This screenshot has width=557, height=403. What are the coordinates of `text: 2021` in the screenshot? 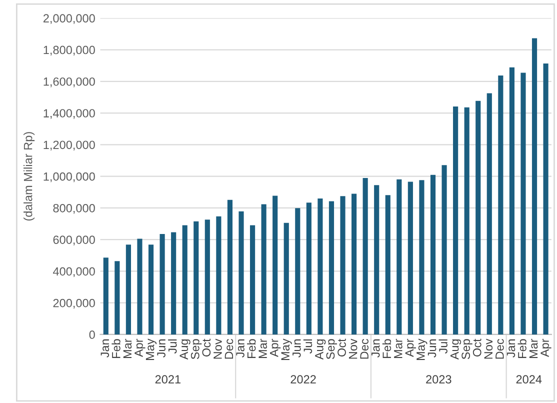 It's located at (167, 379).